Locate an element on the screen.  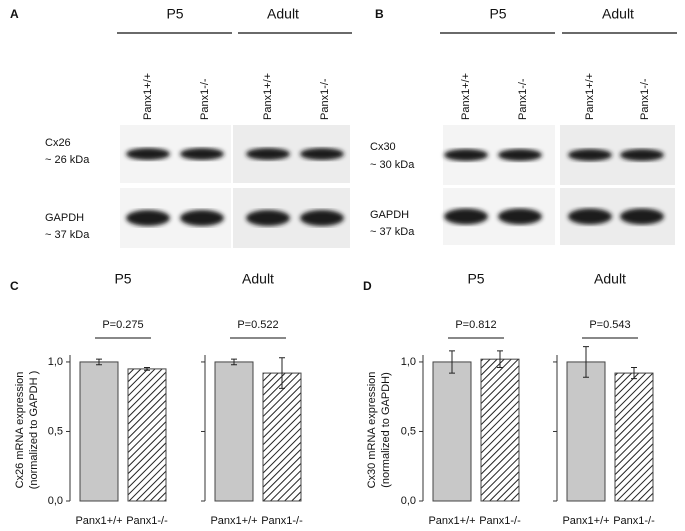
y-axis-label: (normalized to GAPDH ) is located at coordinates (34, 430).